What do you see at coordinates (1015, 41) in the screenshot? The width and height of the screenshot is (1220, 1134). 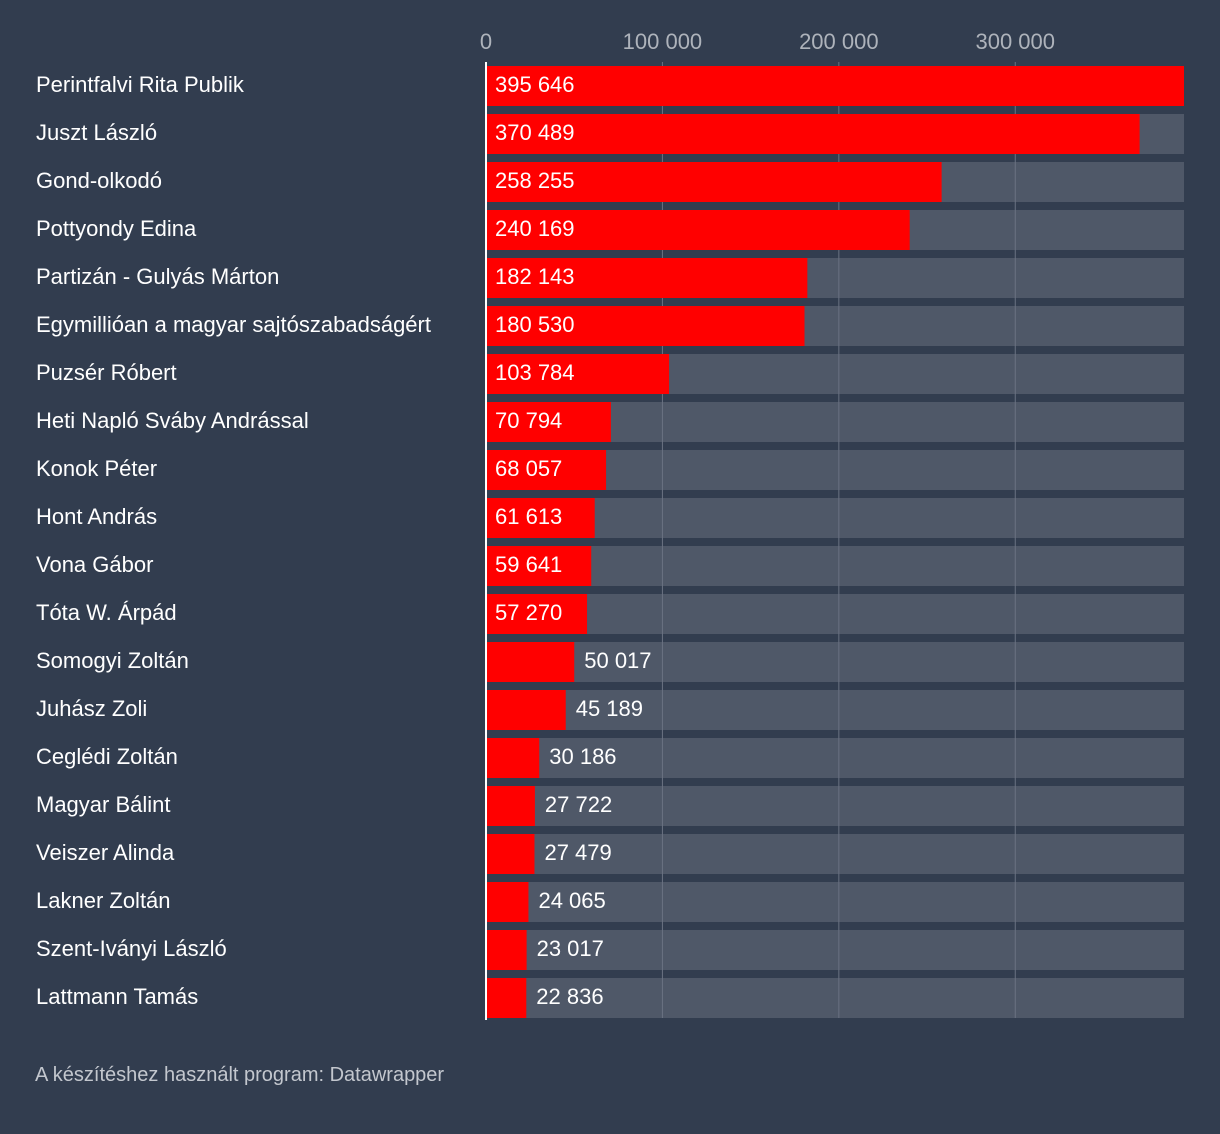 I see `x-tick-label: 300 000` at bounding box center [1015, 41].